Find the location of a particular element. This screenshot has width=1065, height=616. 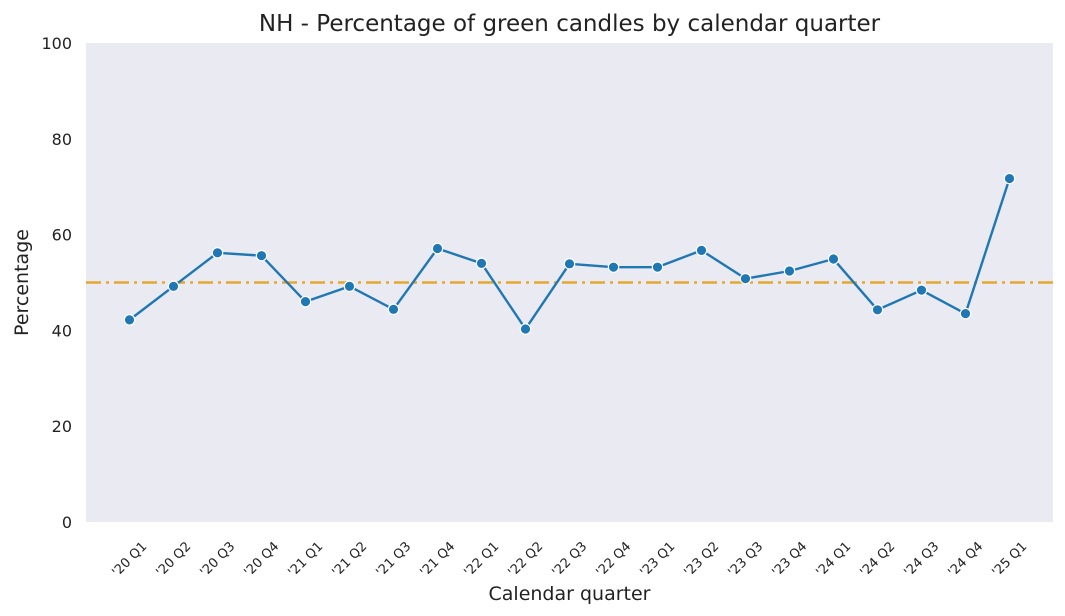

x-tick-label: '22 Q1 is located at coordinates (481, 559).